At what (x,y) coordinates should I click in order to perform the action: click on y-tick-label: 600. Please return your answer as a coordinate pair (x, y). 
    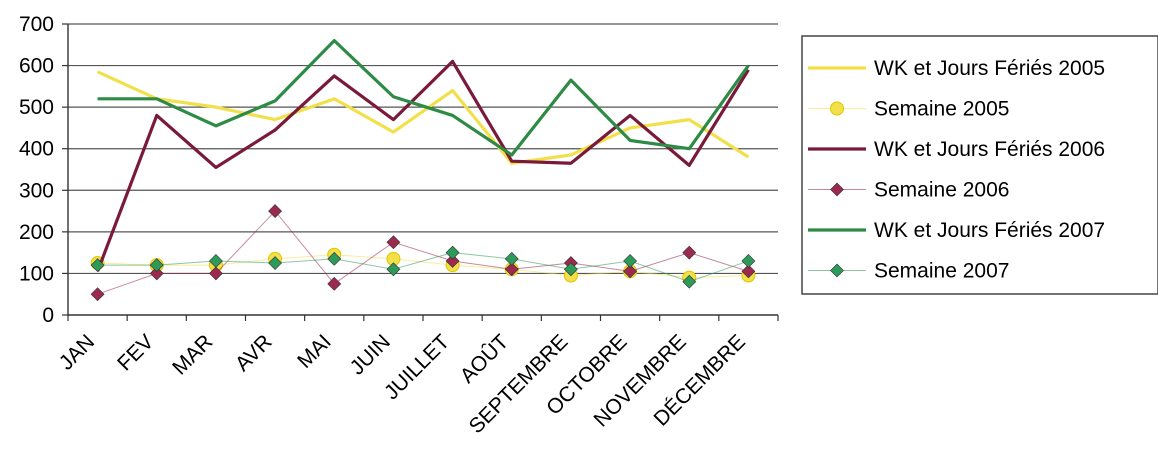
    Looking at the image, I should click on (36, 66).